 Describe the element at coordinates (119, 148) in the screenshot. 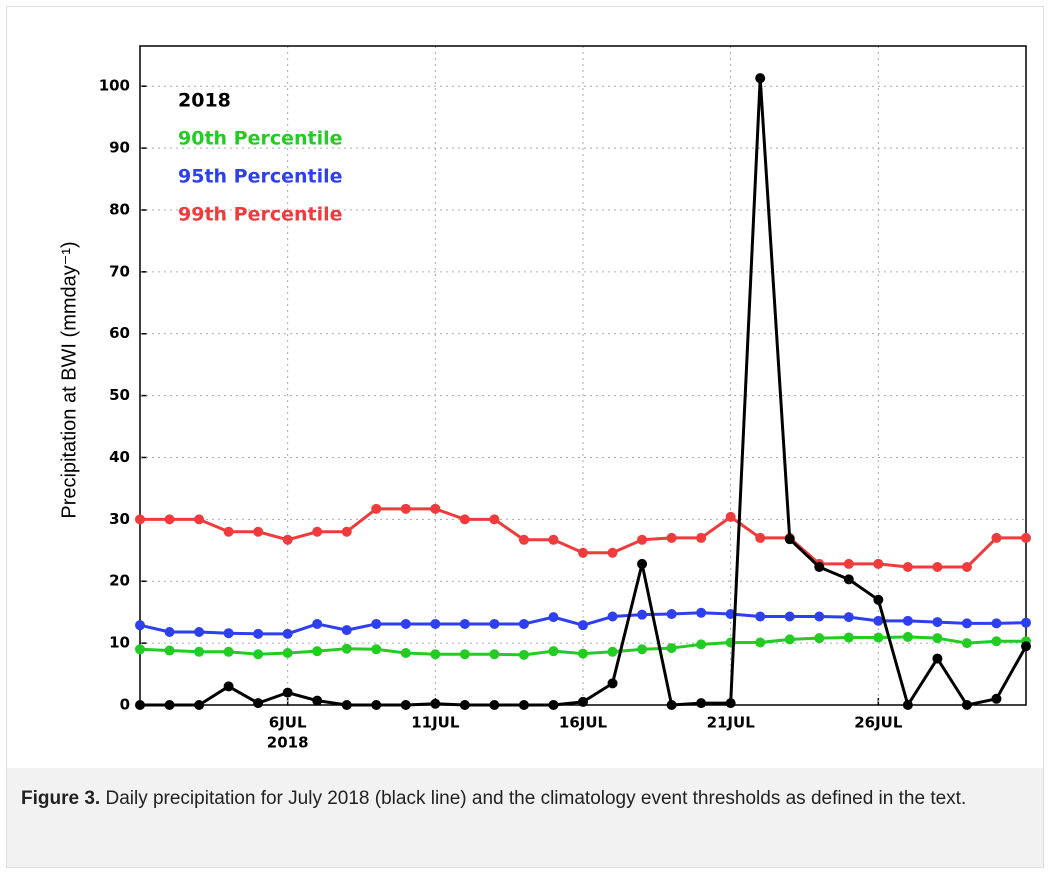

I see `y-tick-label: 90` at that location.